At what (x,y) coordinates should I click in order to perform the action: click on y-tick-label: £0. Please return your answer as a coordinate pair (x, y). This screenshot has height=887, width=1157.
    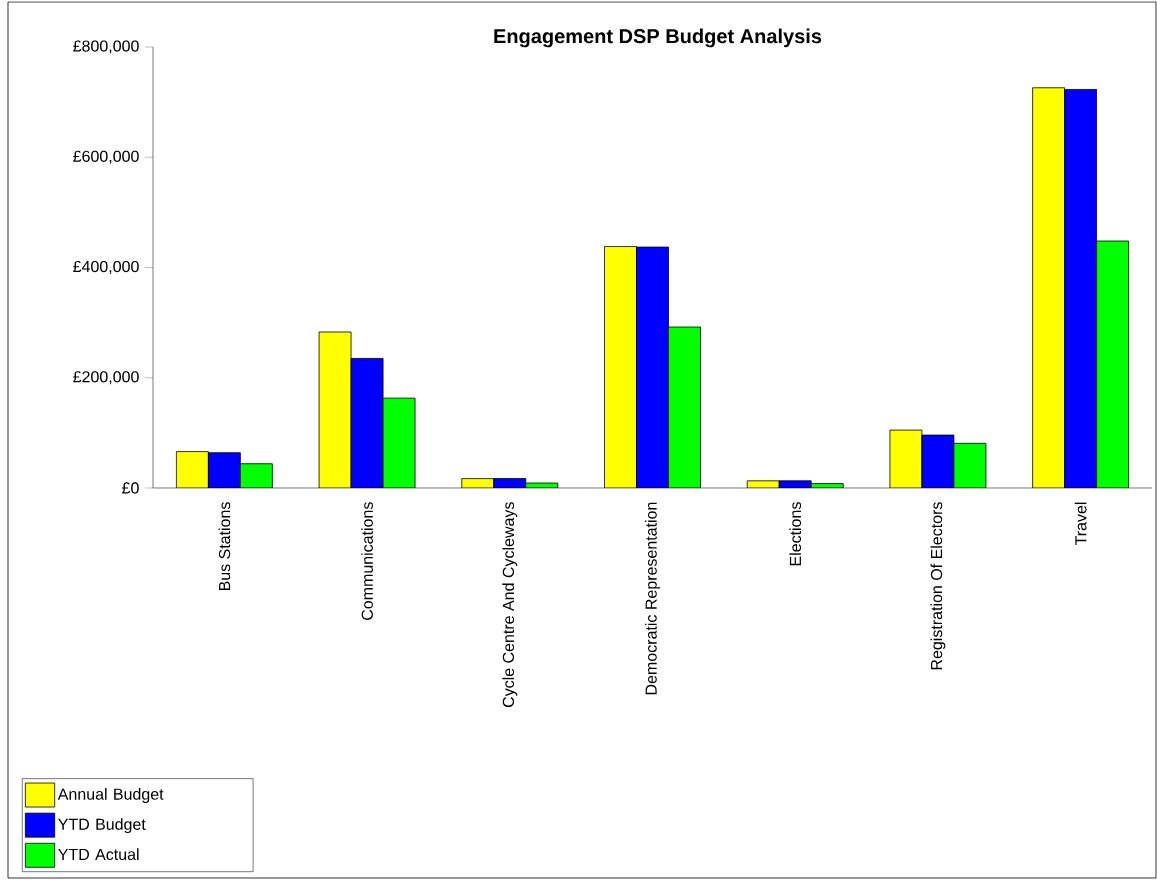
    Looking at the image, I should click on (130, 488).